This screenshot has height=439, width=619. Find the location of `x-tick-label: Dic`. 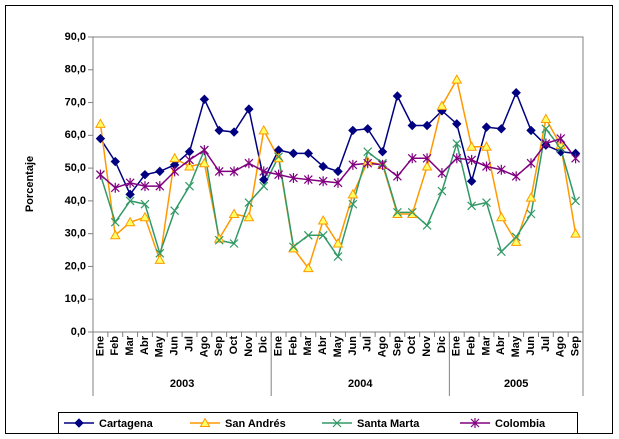

x-tick-label: Dic is located at coordinates (264, 344).